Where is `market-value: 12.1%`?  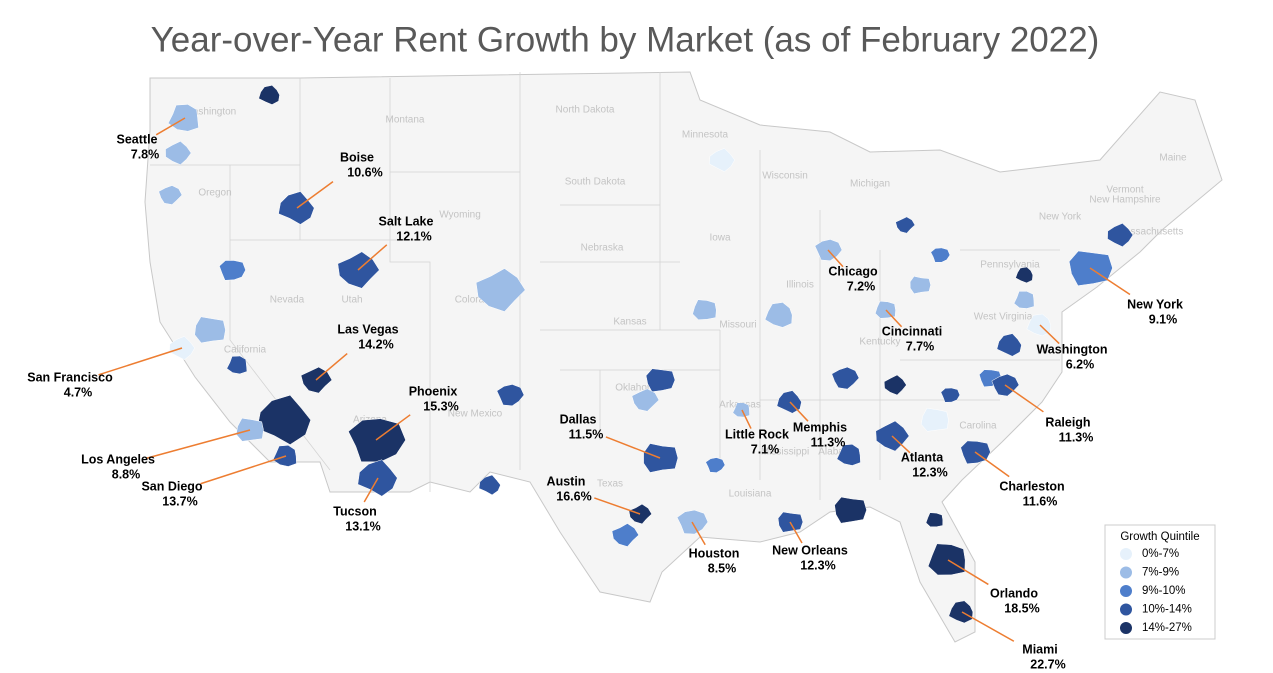
market-value: 12.1% is located at coordinates (413, 236).